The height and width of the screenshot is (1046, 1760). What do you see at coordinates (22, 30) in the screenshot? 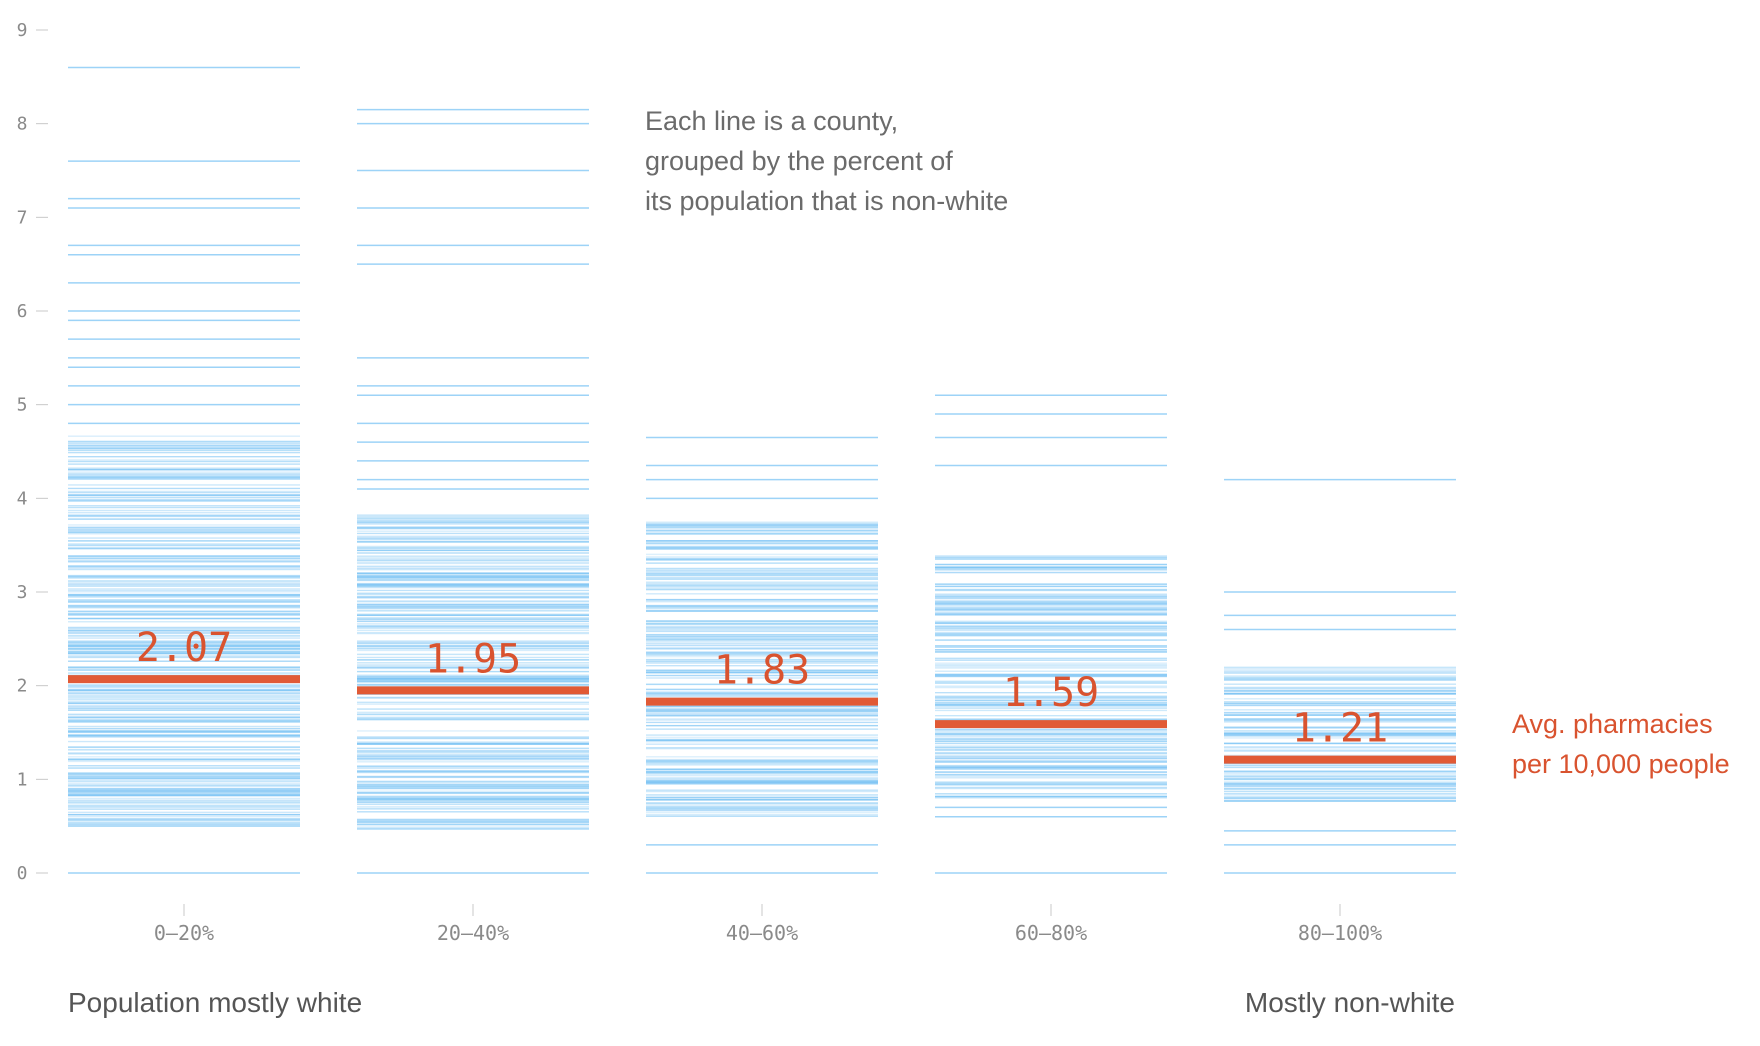
I see `y-tick-label: 9` at bounding box center [22, 30].